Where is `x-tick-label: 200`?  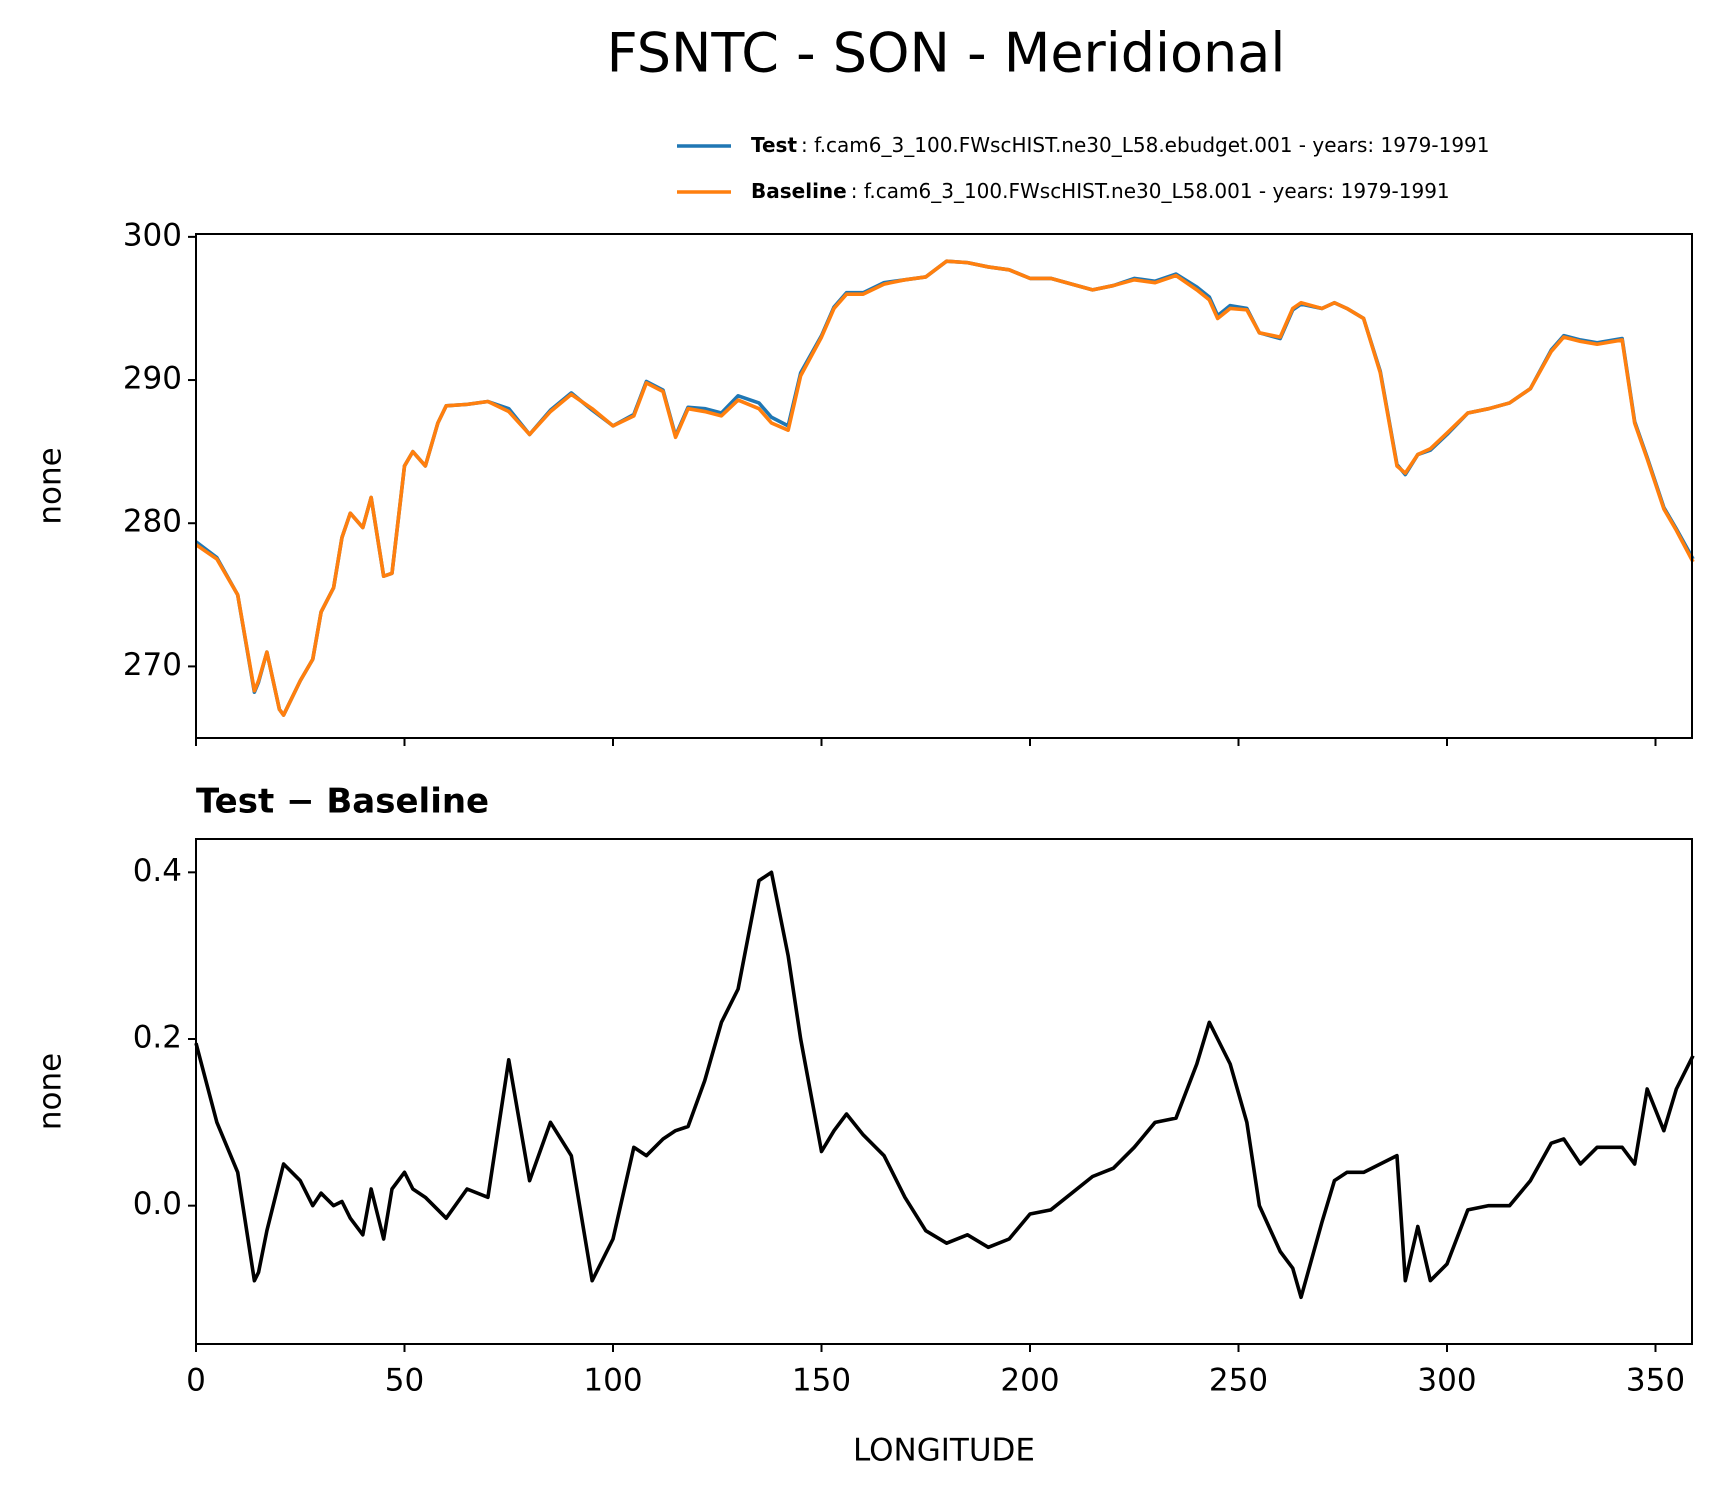
x-tick-label: 200 is located at coordinates (1029, 1381).